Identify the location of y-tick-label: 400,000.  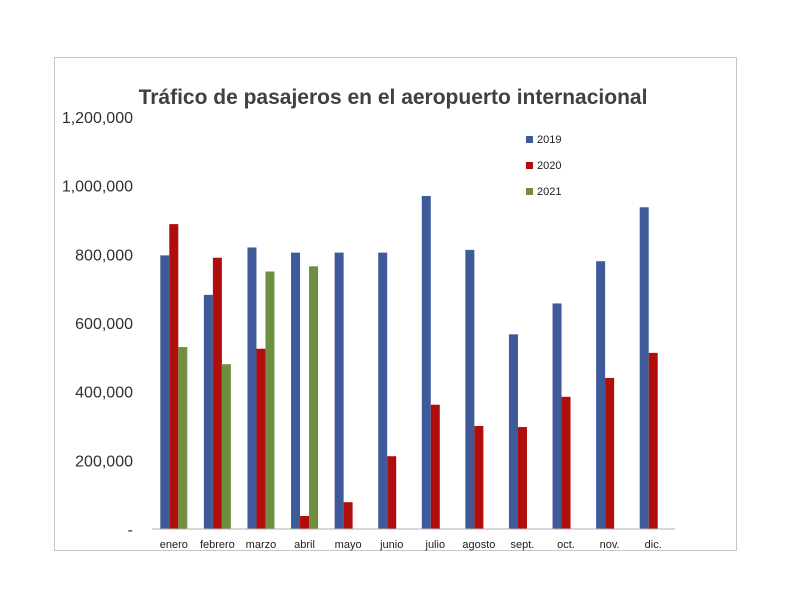
(104, 393).